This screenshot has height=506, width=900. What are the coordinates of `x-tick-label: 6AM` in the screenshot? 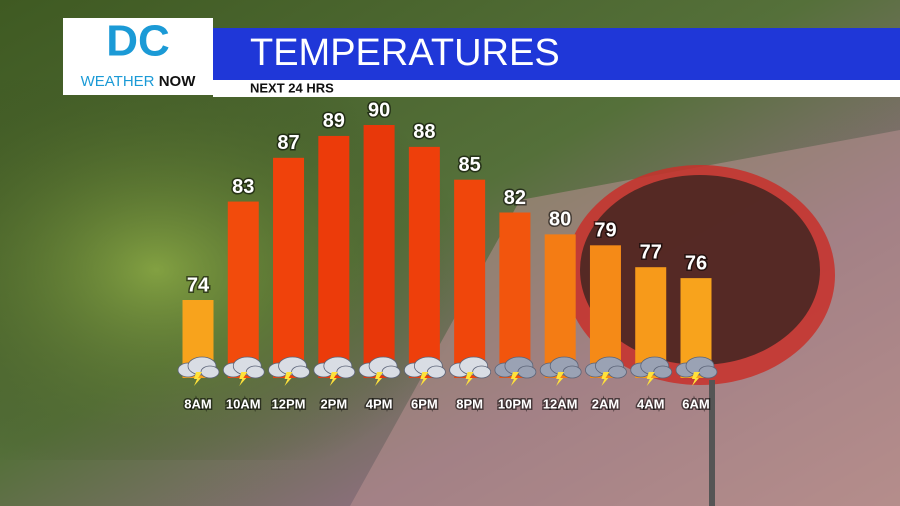 It's located at (695, 403).